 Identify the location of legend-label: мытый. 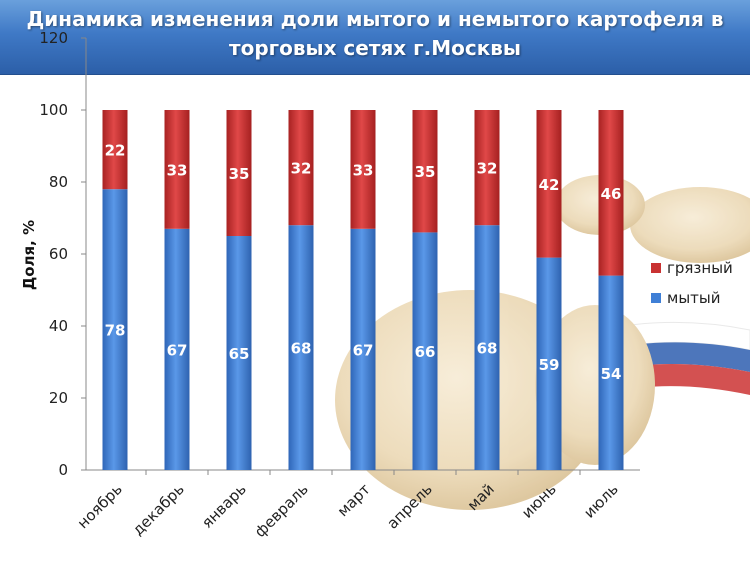
(694, 298).